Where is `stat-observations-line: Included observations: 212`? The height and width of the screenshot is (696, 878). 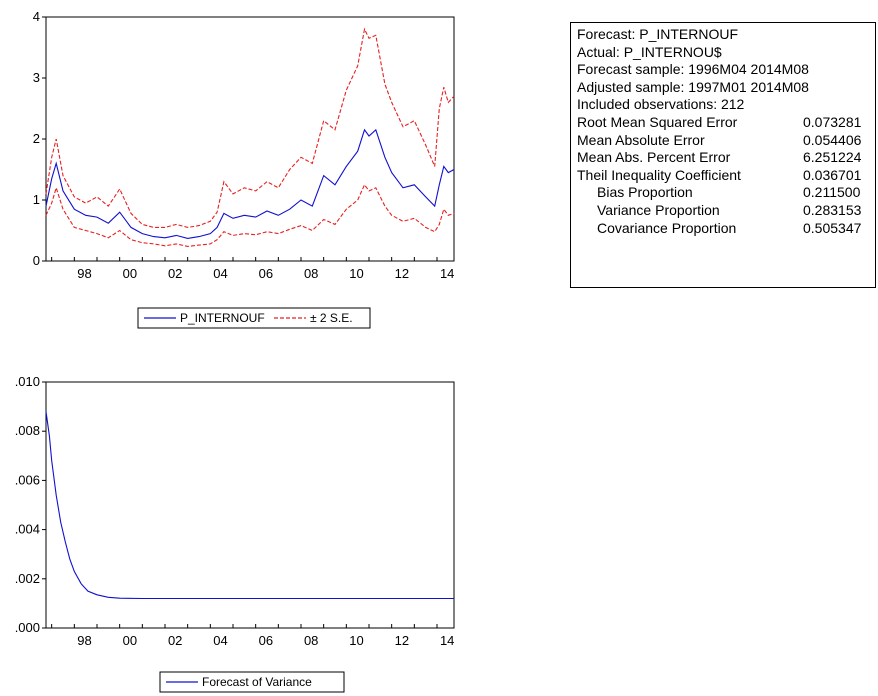 stat-observations-line: Included observations: 212 is located at coordinates (661, 104).